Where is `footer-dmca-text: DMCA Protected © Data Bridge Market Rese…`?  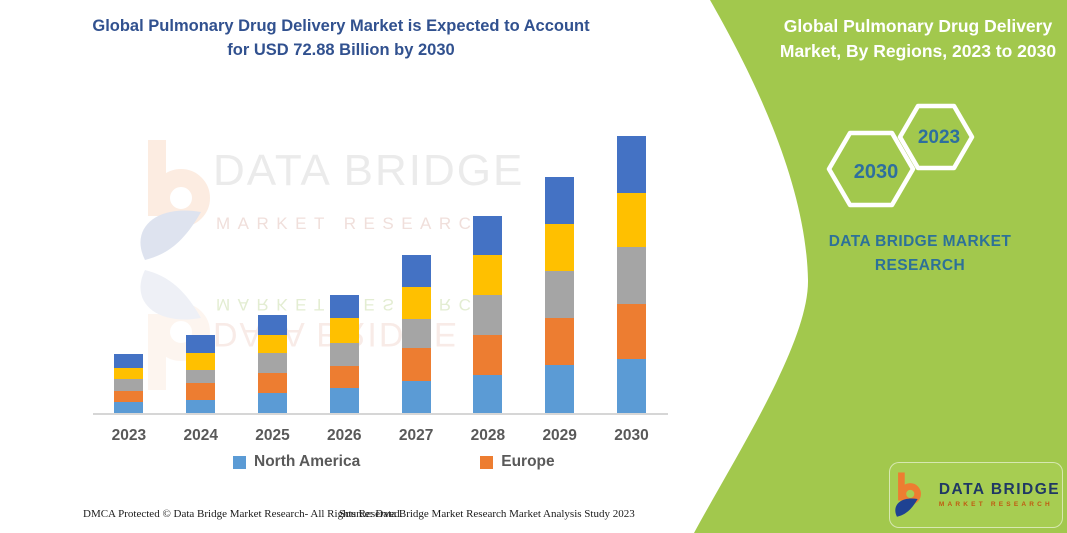 footer-dmca-text: DMCA Protected © Data Bridge Market Rese… is located at coordinates (243, 514).